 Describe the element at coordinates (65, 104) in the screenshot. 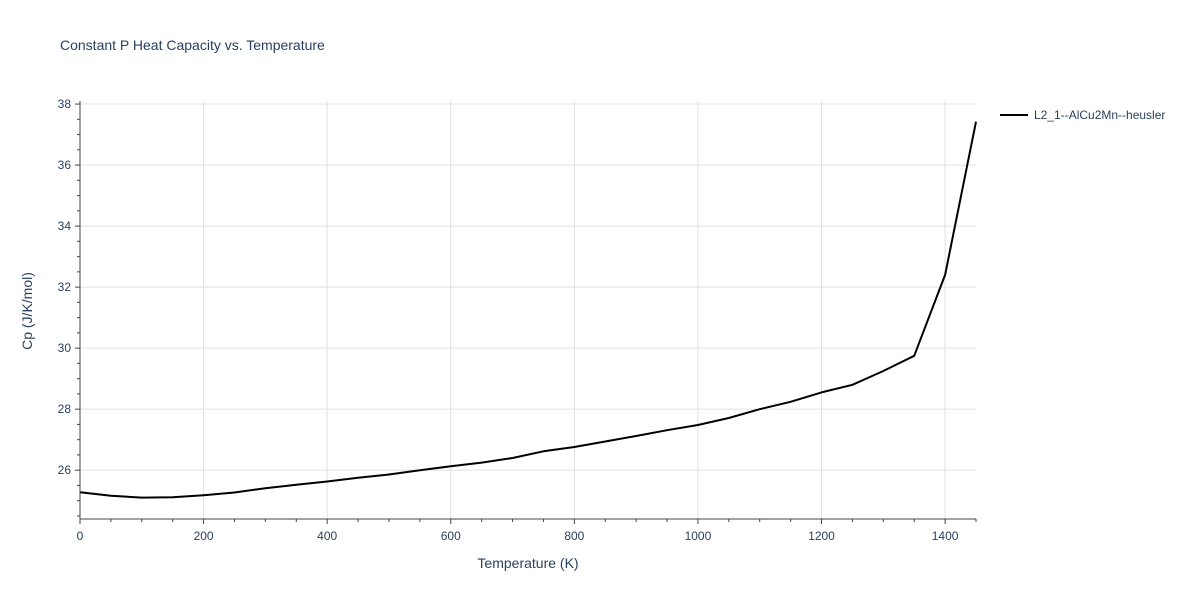

I see `y-tick-label: 38` at that location.